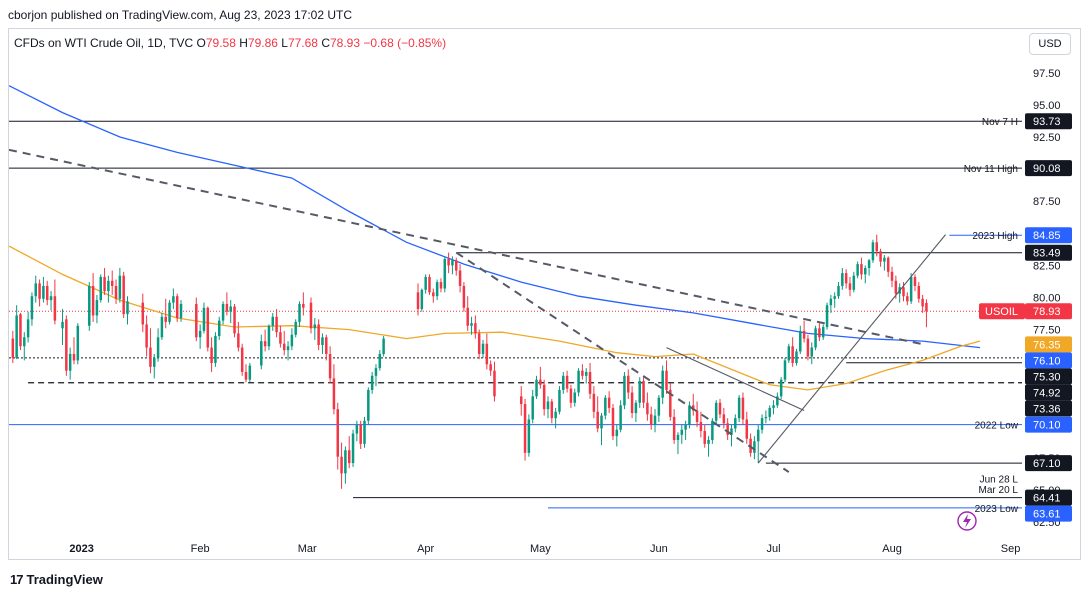 This screenshot has height=597, width=1089. What do you see at coordinates (325, 43) in the screenshot?
I see `legend-close-label: C` at bounding box center [325, 43].